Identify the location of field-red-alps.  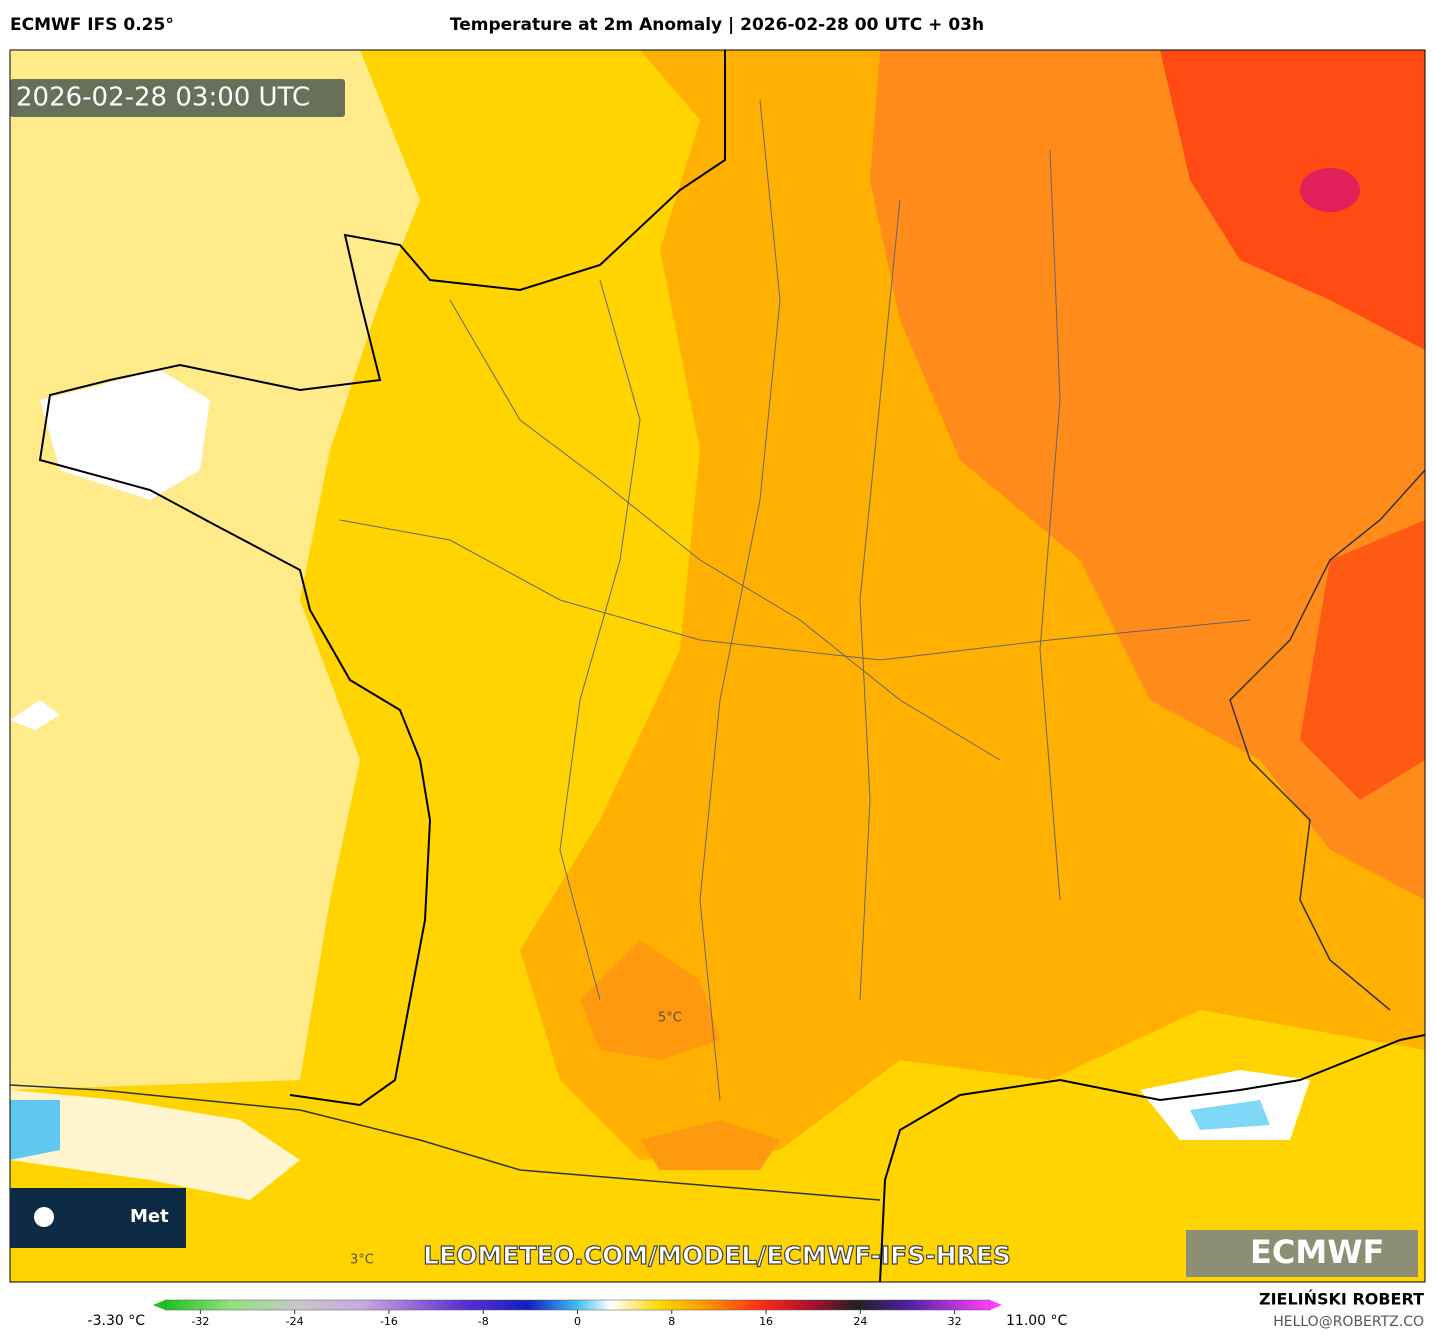
(1362, 660).